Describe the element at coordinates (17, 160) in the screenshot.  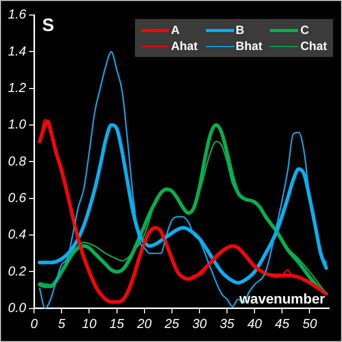
I see `y-tick-label: 0.8` at that location.